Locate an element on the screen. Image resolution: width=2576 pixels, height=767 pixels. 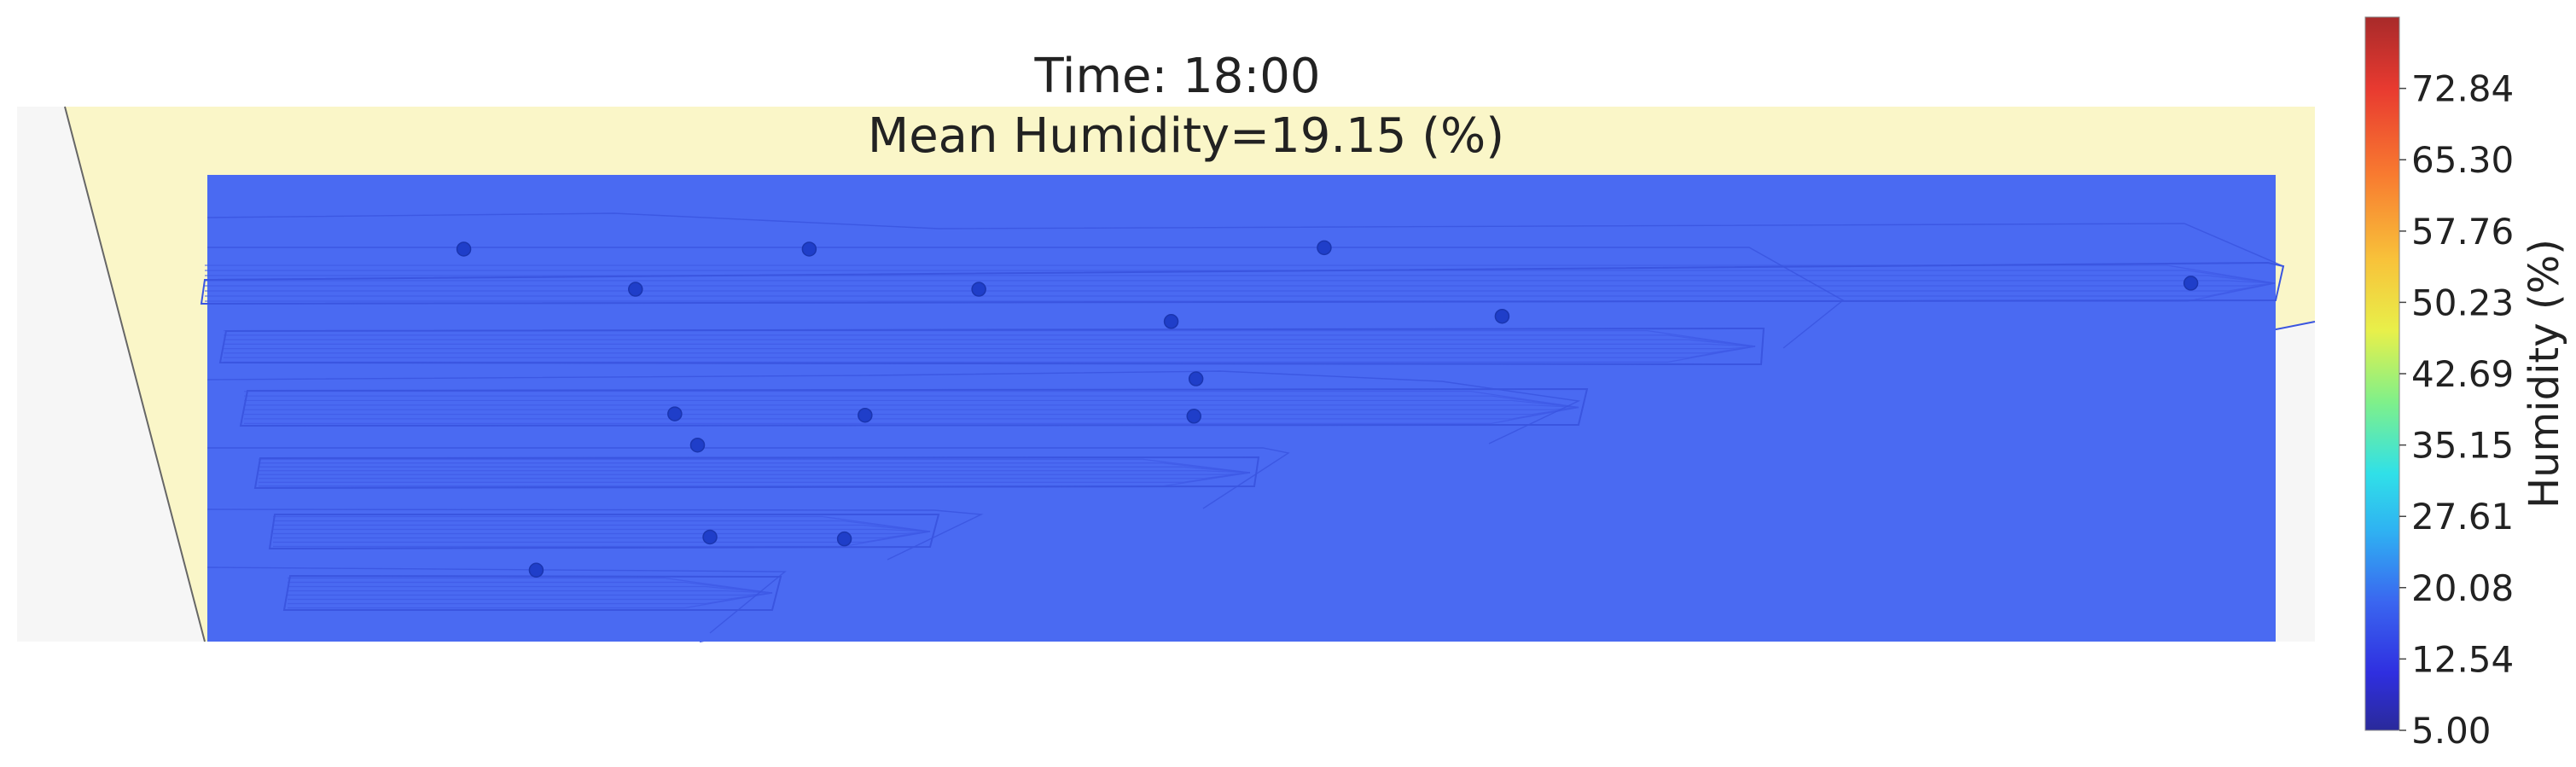
colorbar-tick-label: 72.84 is located at coordinates (2462, 89).